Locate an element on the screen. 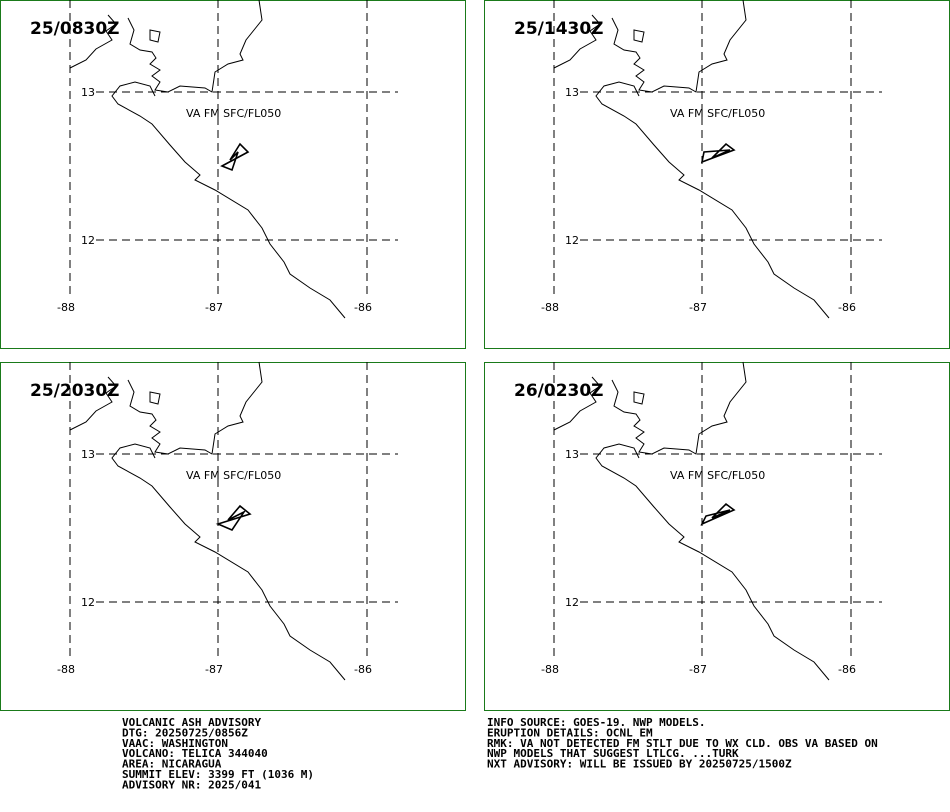  panel-time: 25/0830Z is located at coordinates (75, 29).